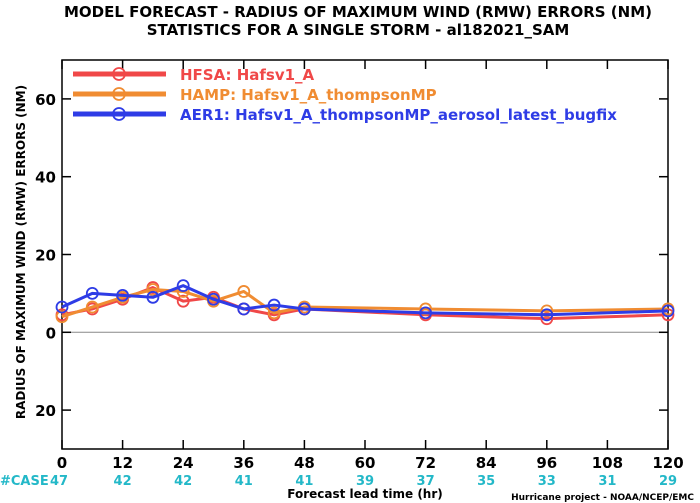 This screenshot has height=503, width=700. I want to click on x-axis-label: Forecast lead time (hr), so click(365, 494).